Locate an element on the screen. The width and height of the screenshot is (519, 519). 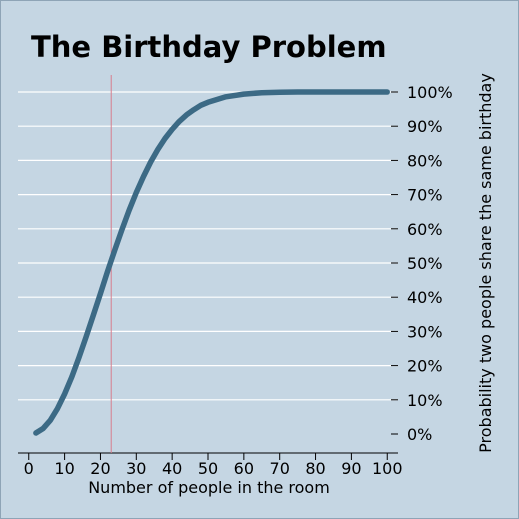
y-tick-label: 40% is located at coordinates (425, 297).